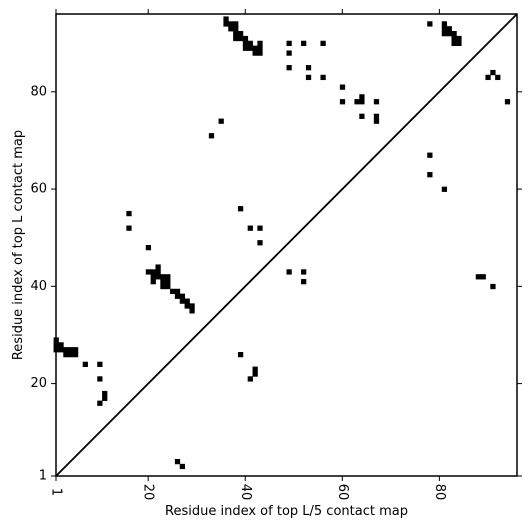 The width and height of the screenshot is (531, 531). I want to click on x-axis-label: Residue index of top L/5 contact map, so click(286, 511).